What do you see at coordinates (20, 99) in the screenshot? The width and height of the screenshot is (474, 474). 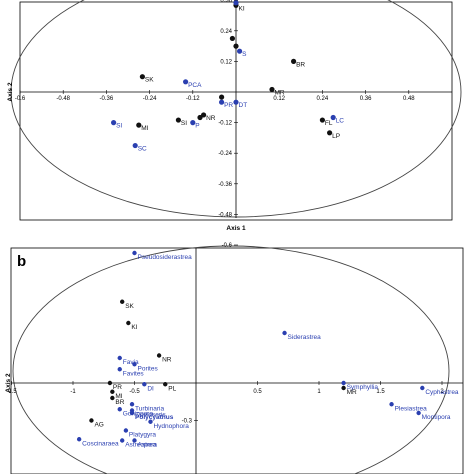 I see `panel-a-x-tick-label: -0.6` at bounding box center [20, 99].